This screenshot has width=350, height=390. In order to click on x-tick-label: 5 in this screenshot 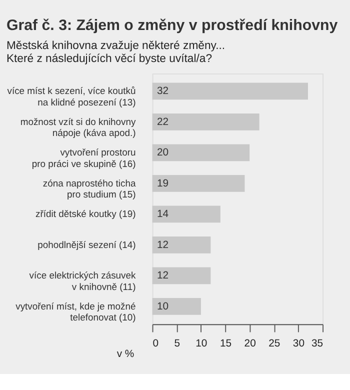, I will do `click(177, 344)`.